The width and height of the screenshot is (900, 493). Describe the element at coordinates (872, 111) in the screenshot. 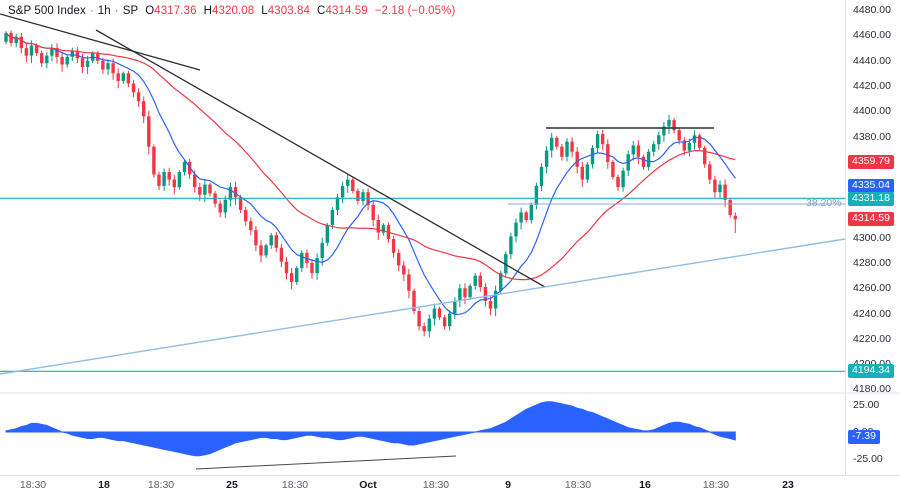

I see `price-tick: 4400.00` at that location.